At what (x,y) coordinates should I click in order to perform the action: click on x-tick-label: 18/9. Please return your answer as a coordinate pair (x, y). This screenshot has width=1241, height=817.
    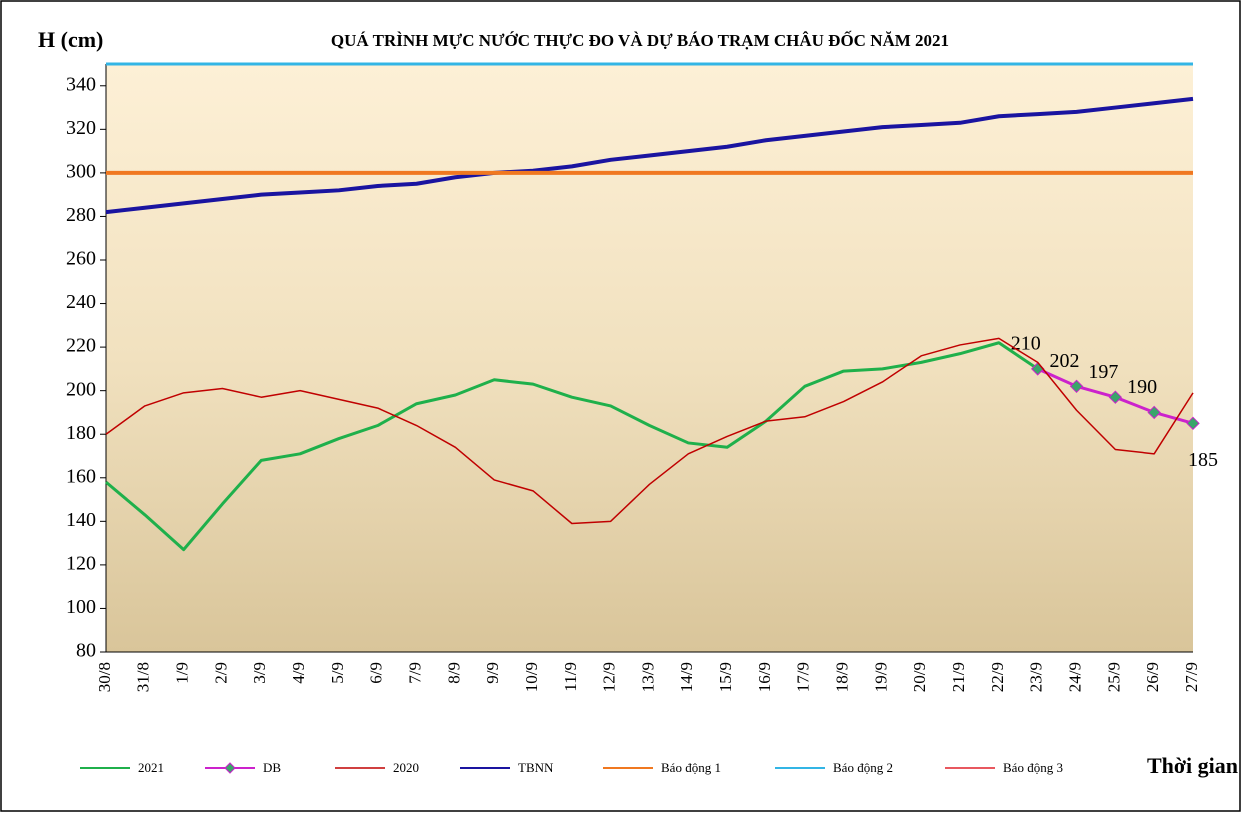
    Looking at the image, I should click on (842, 677).